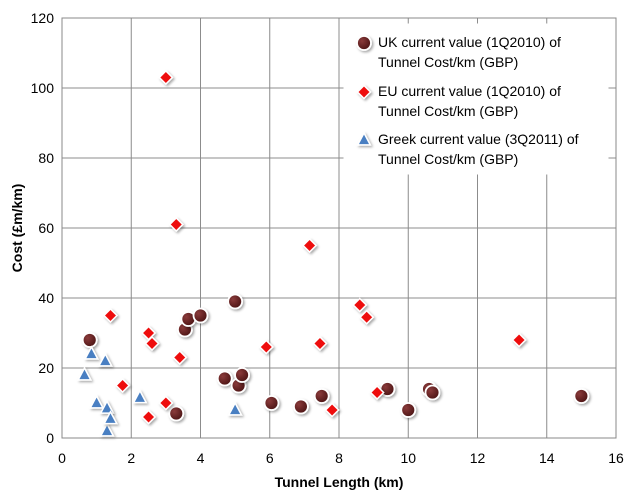  Describe the element at coordinates (131, 458) in the screenshot. I see `x-tick-label: 2` at that location.